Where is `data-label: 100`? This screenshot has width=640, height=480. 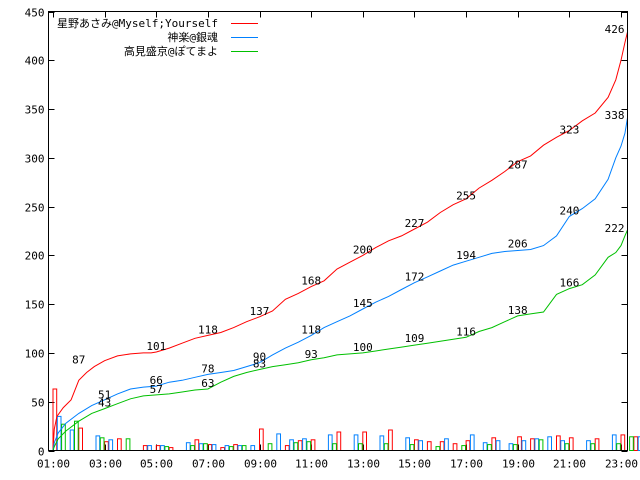
data-label: 100 is located at coordinates (363, 347).